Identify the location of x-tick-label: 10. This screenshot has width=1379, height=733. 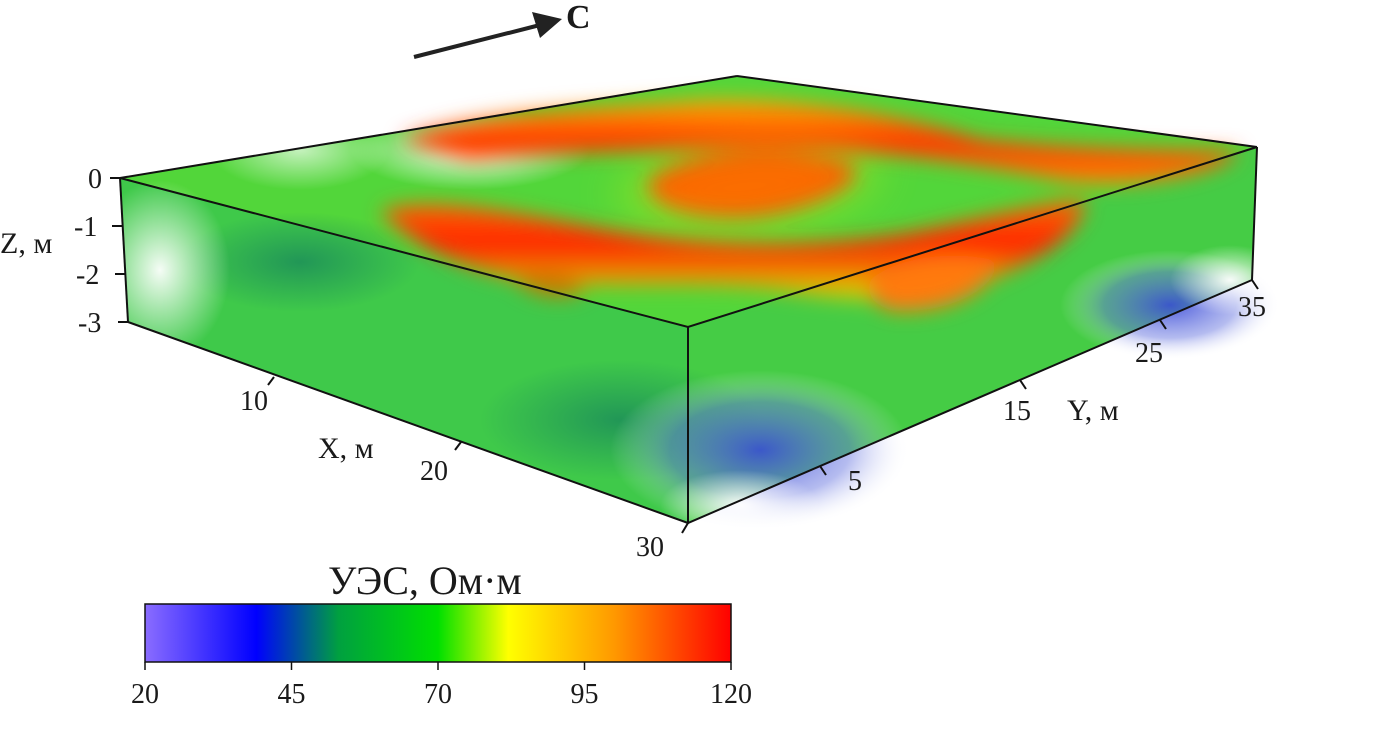
(254, 401).